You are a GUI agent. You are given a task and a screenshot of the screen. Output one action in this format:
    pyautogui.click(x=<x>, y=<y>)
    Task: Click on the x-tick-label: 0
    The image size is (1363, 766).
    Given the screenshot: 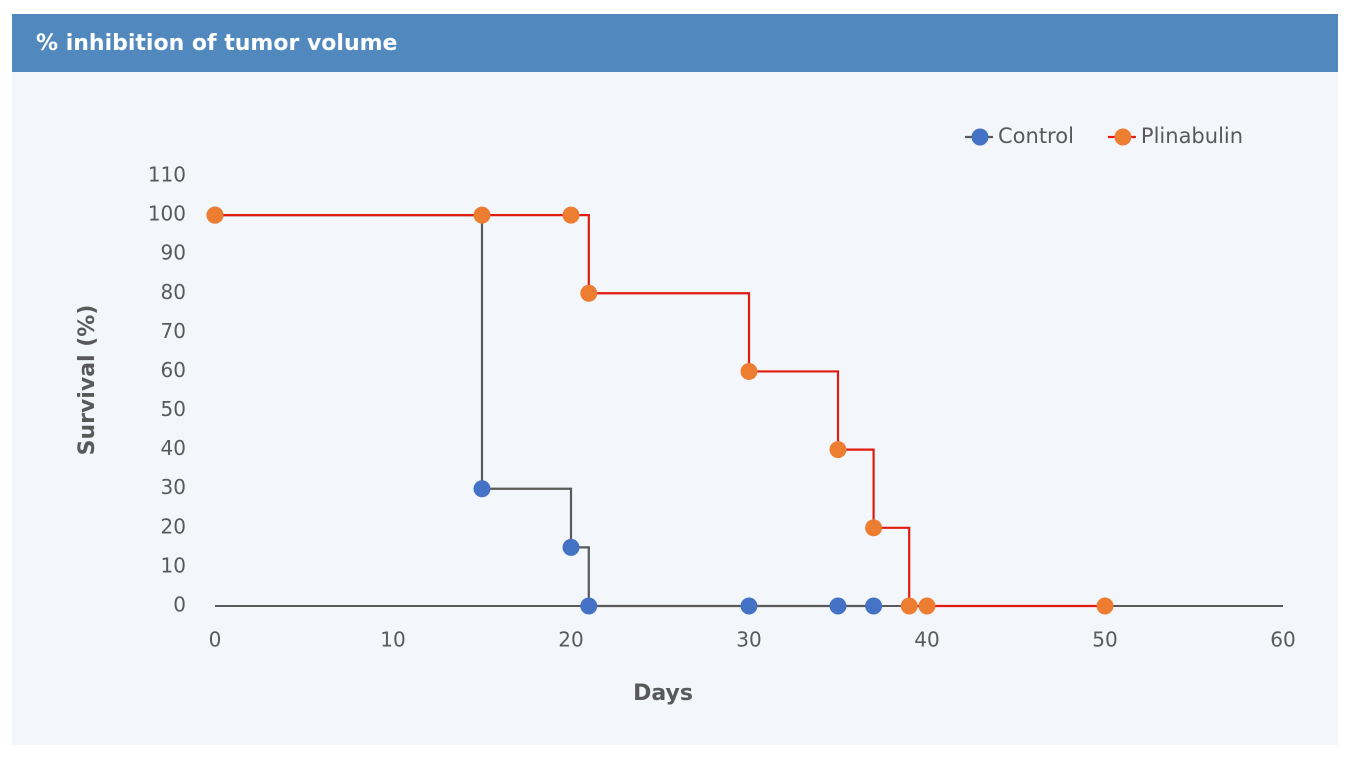 What is the action you would take?
    pyautogui.click(x=215, y=640)
    